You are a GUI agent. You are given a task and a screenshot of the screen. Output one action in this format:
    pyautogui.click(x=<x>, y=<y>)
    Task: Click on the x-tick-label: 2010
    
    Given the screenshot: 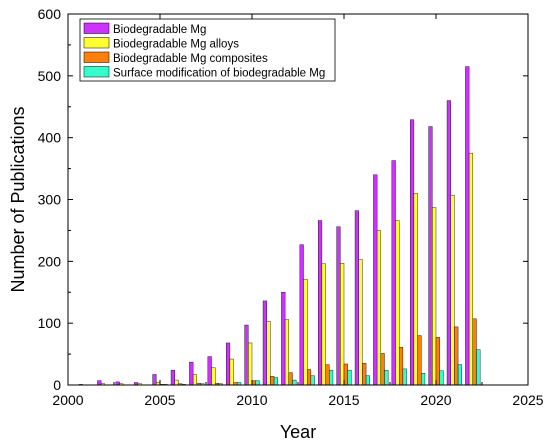 What is the action you would take?
    pyautogui.click(x=251, y=400)
    